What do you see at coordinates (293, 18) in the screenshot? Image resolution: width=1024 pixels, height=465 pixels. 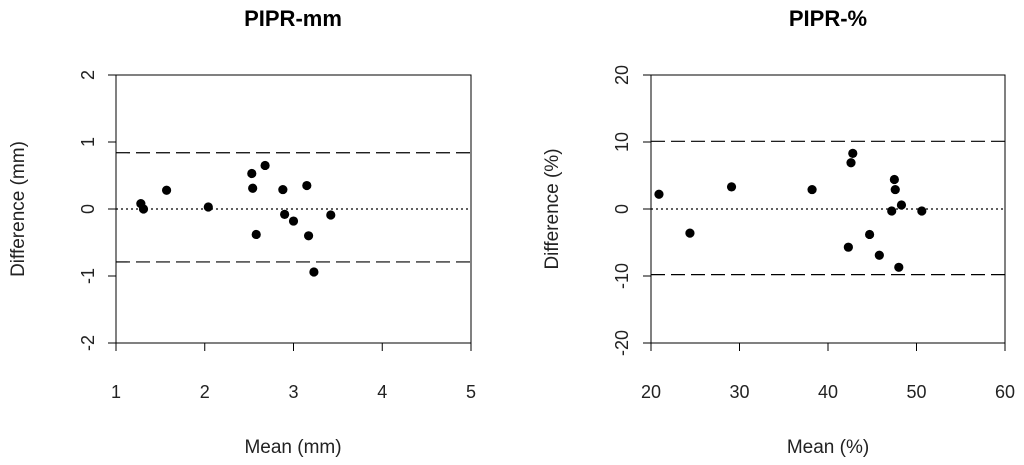 I see `chart-title: PIPR-mm` at bounding box center [293, 18].